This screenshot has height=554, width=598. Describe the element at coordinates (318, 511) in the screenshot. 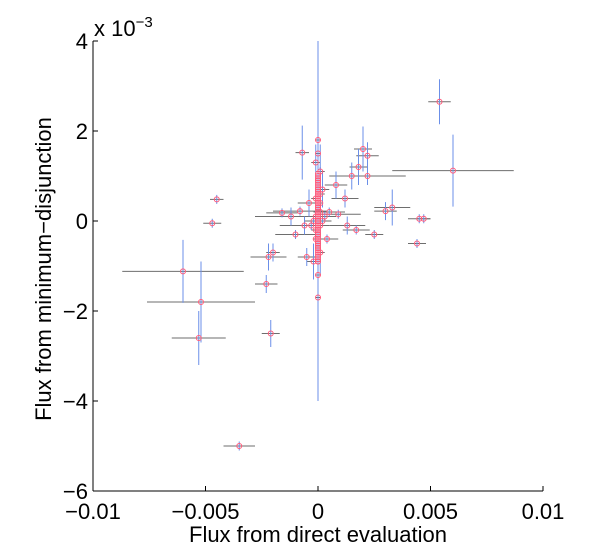

I see `x-tick-label: 0` at that location.